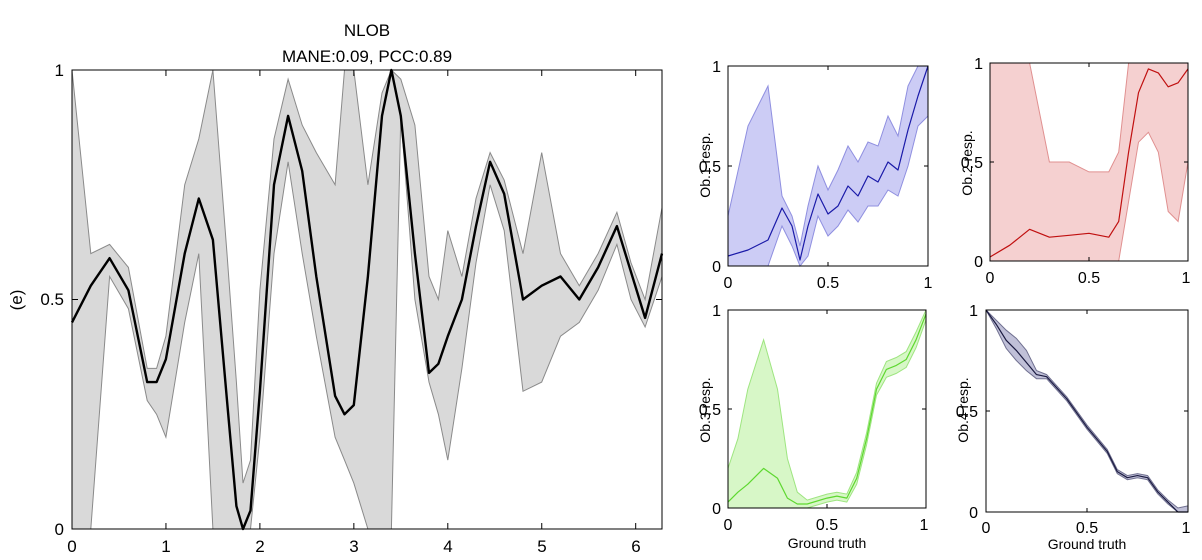 This screenshot has height=560, width=1202. Describe the element at coordinates (978, 64) in the screenshot. I see `ob2-ytick-1: 1` at that location.